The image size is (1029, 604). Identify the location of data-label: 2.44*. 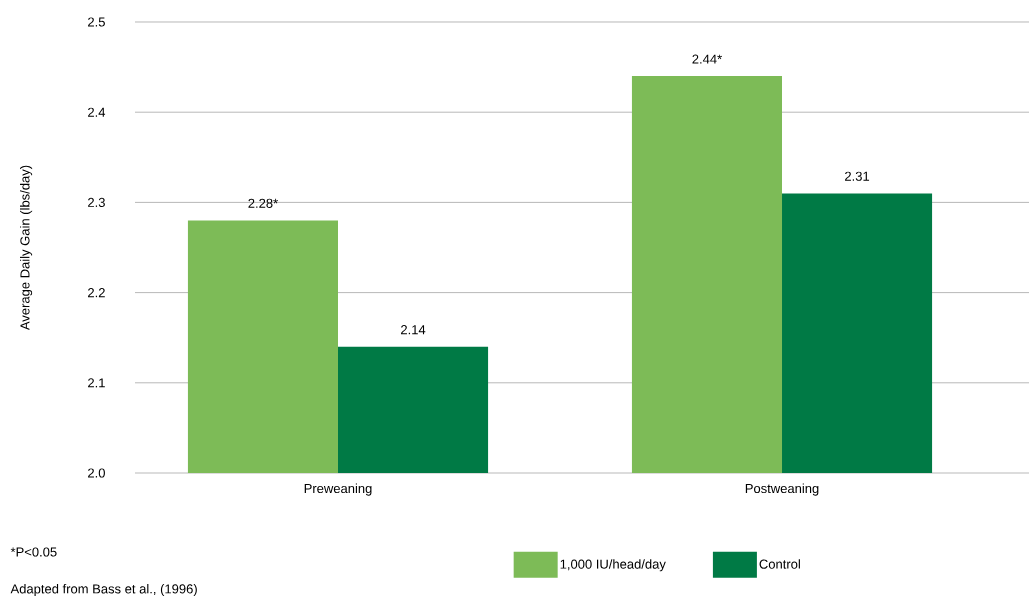
(707, 59).